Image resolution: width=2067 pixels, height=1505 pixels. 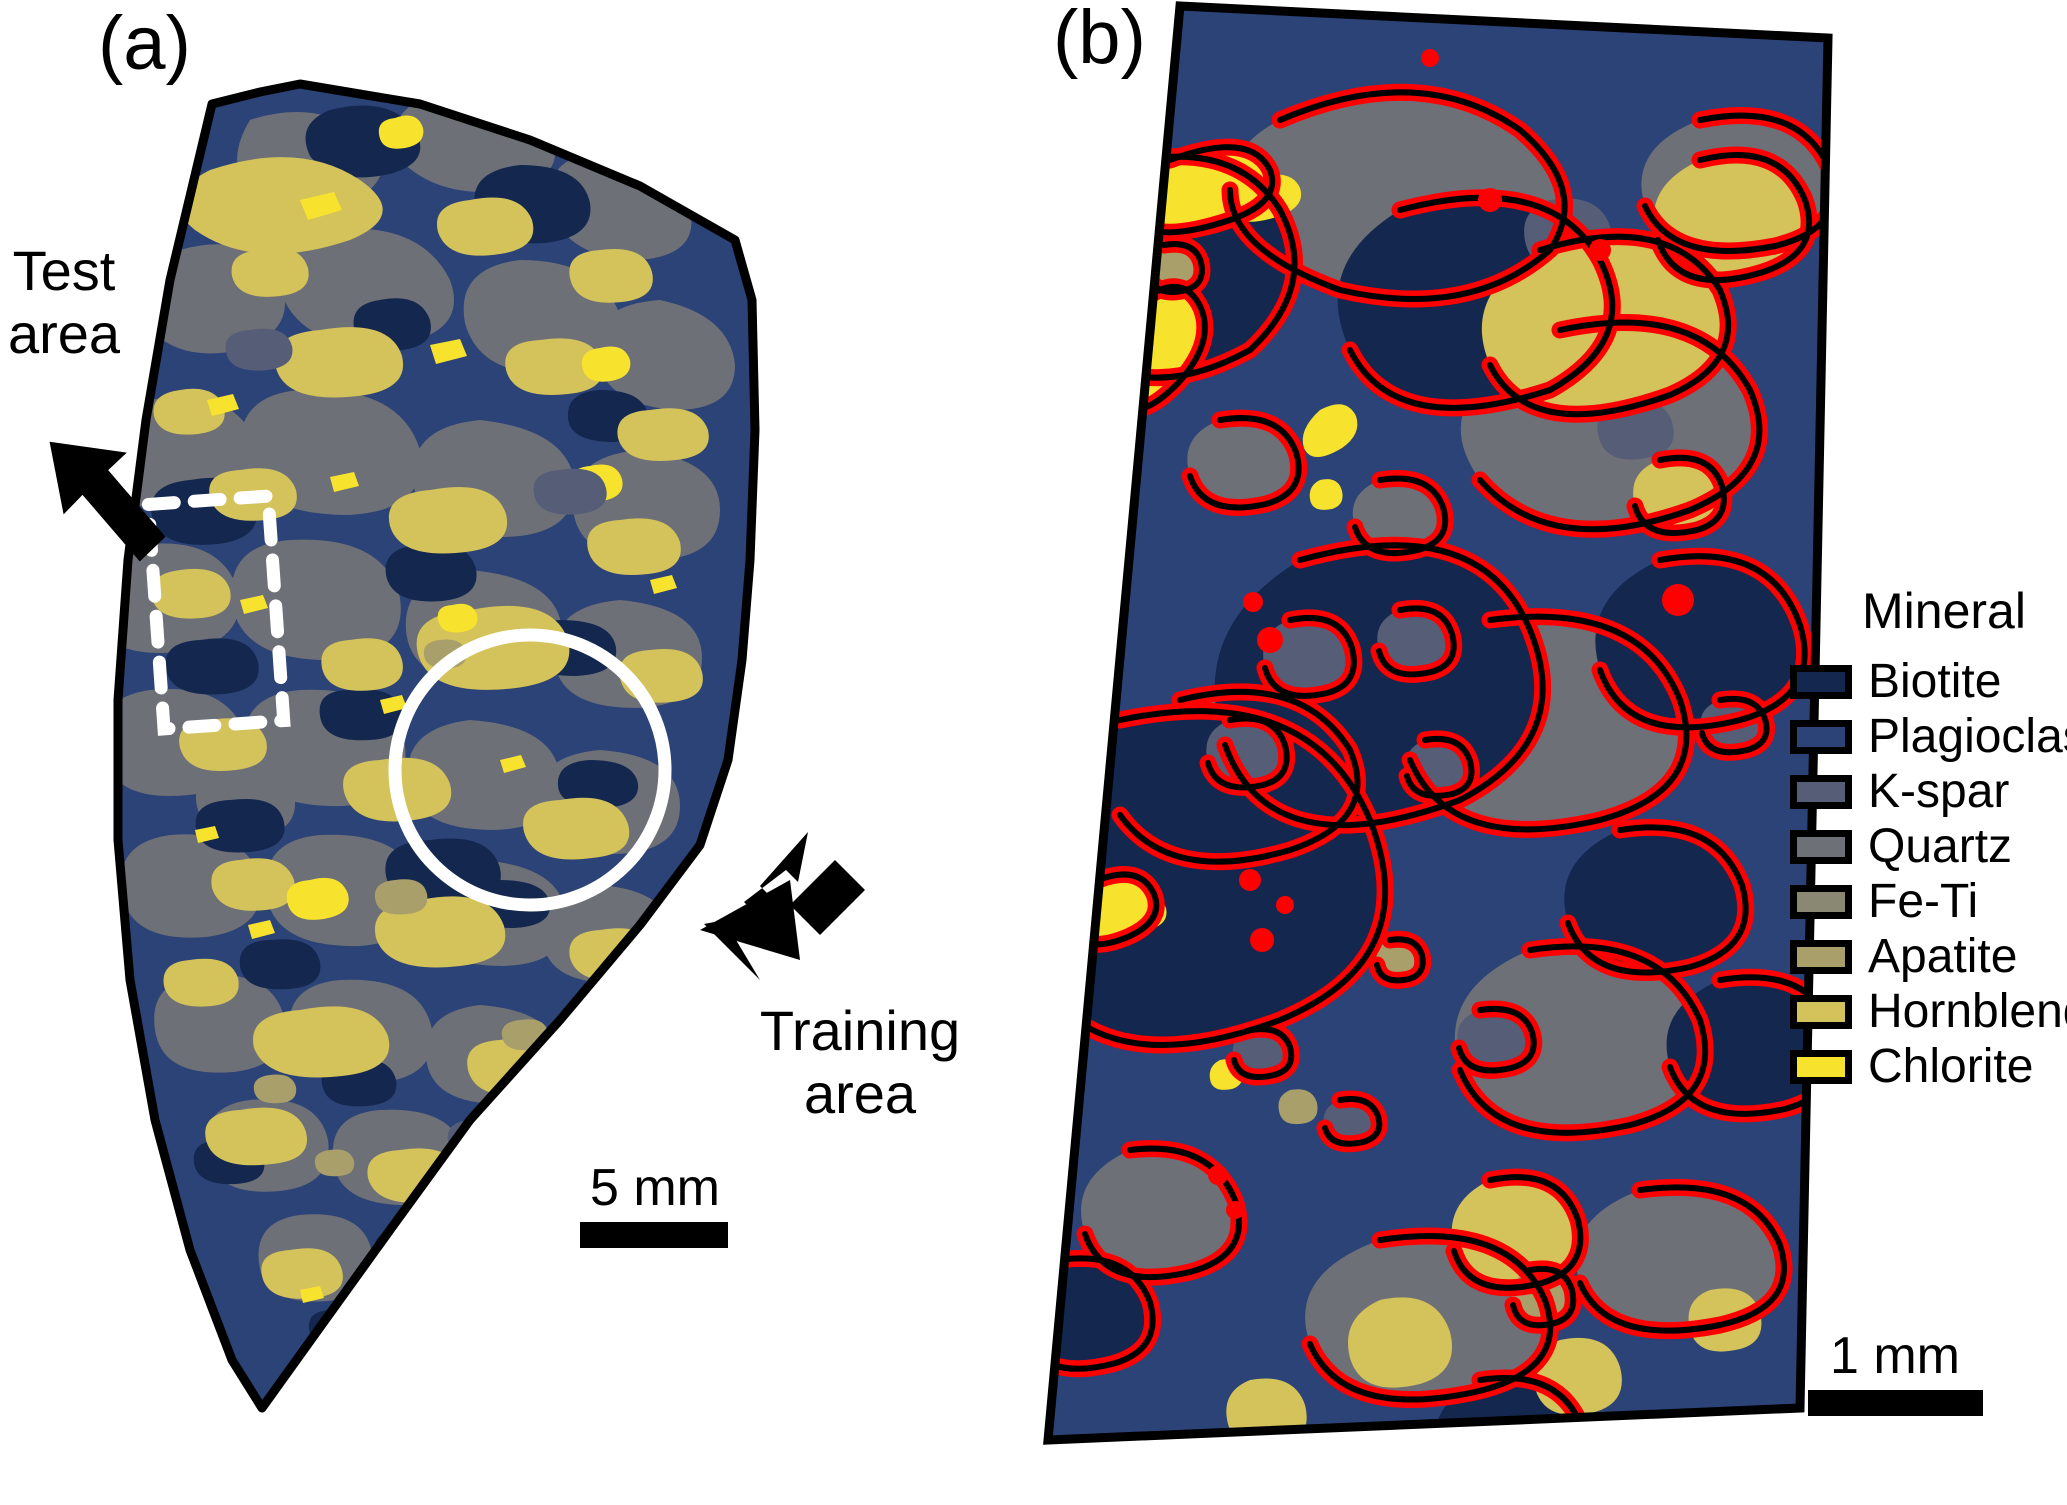 What do you see at coordinates (216, 612) in the screenshot?
I see `test-area-marker` at bounding box center [216, 612].